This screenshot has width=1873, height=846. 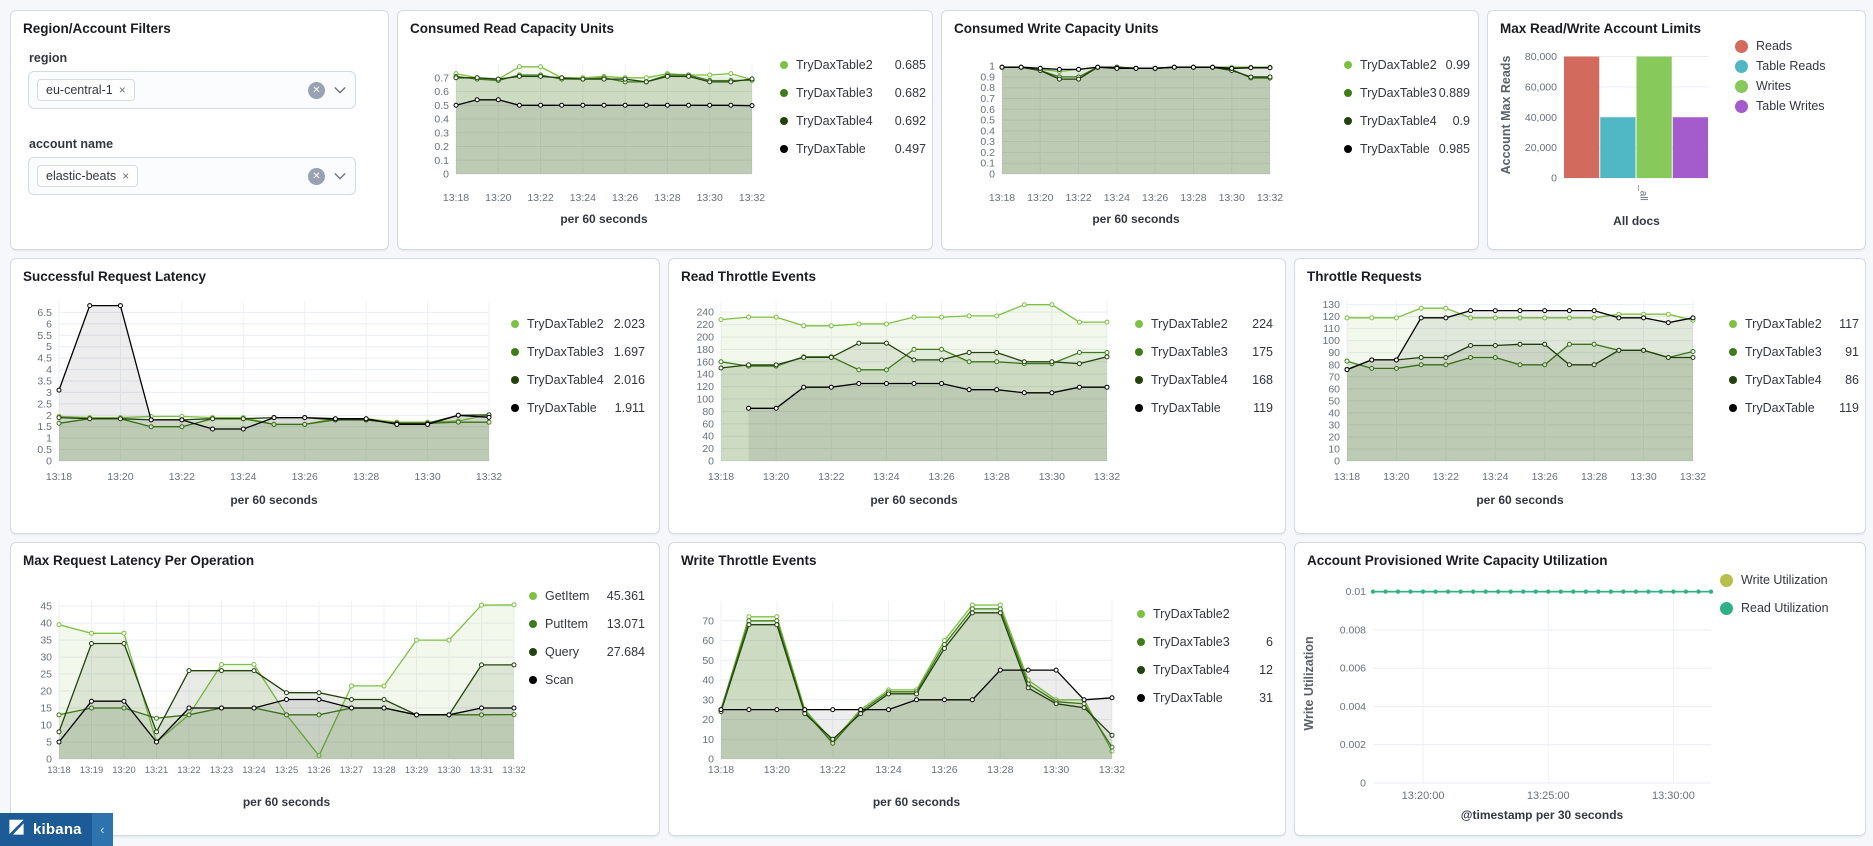 I want to click on legend-item-trydaxtable4: TryDaxTable4 0.9, so click(x=1407, y=121).